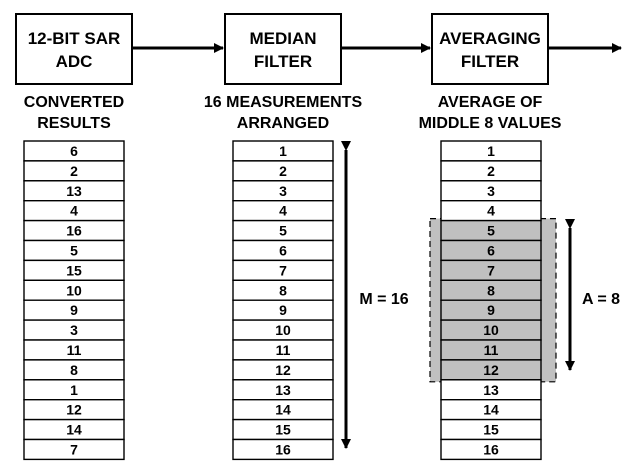 Image resolution: width=629 pixels, height=475 pixels. I want to click on col2-label-line1: 16 MEASUREMENTS, so click(283, 102).